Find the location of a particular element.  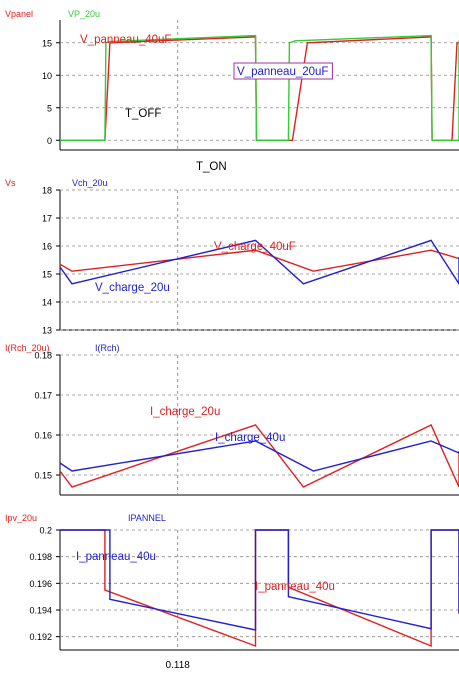

y-tick-label: 0.18 is located at coordinates (43, 356).